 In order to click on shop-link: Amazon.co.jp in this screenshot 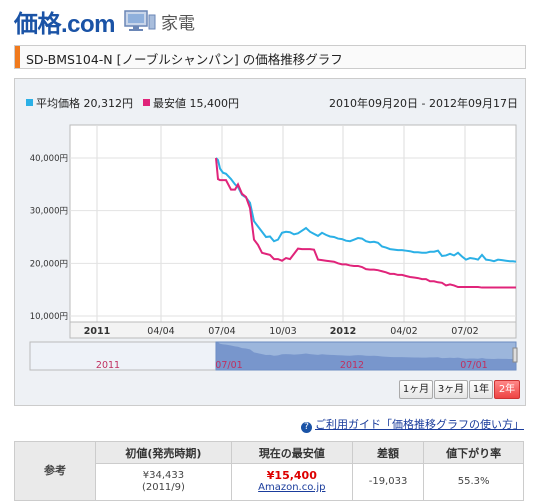, I will do `click(292, 487)`.